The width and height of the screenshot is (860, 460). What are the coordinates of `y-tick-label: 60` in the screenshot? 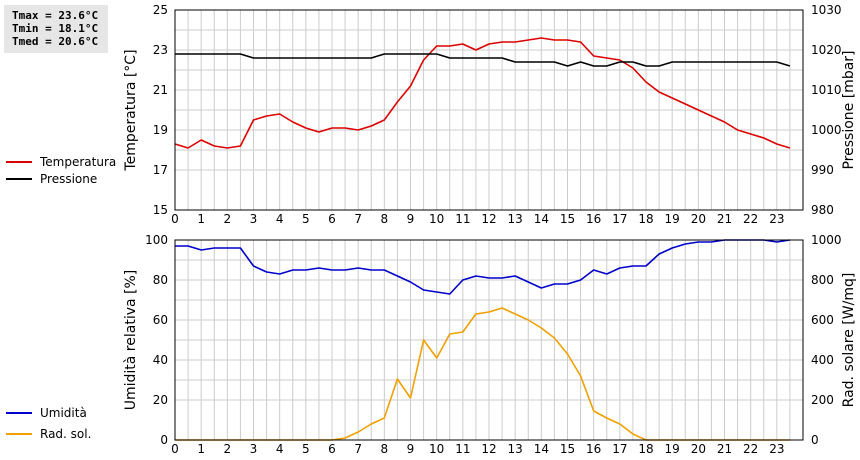 It's located at (160, 320).